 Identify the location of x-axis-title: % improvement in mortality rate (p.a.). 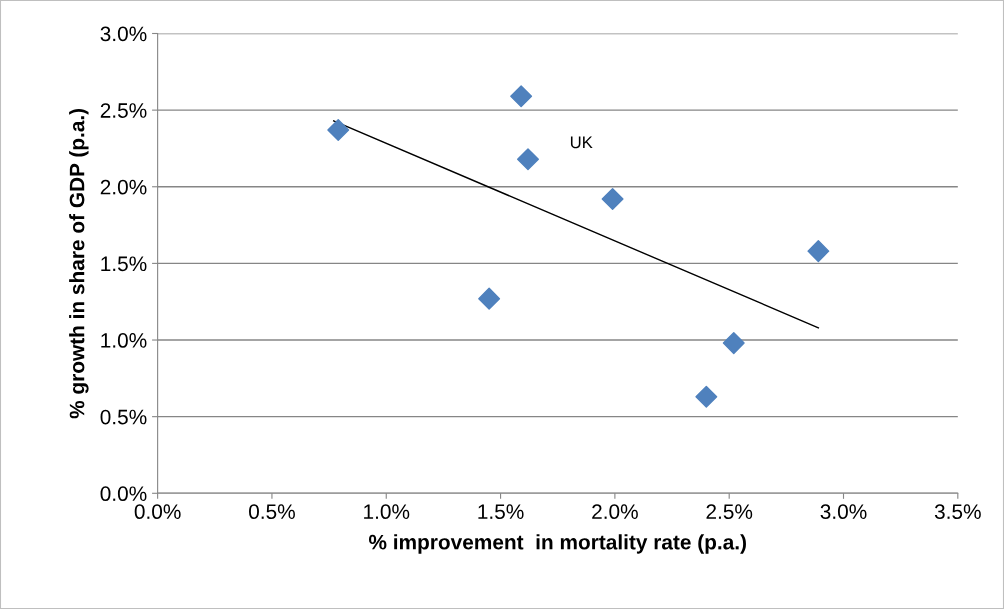
(557, 544).